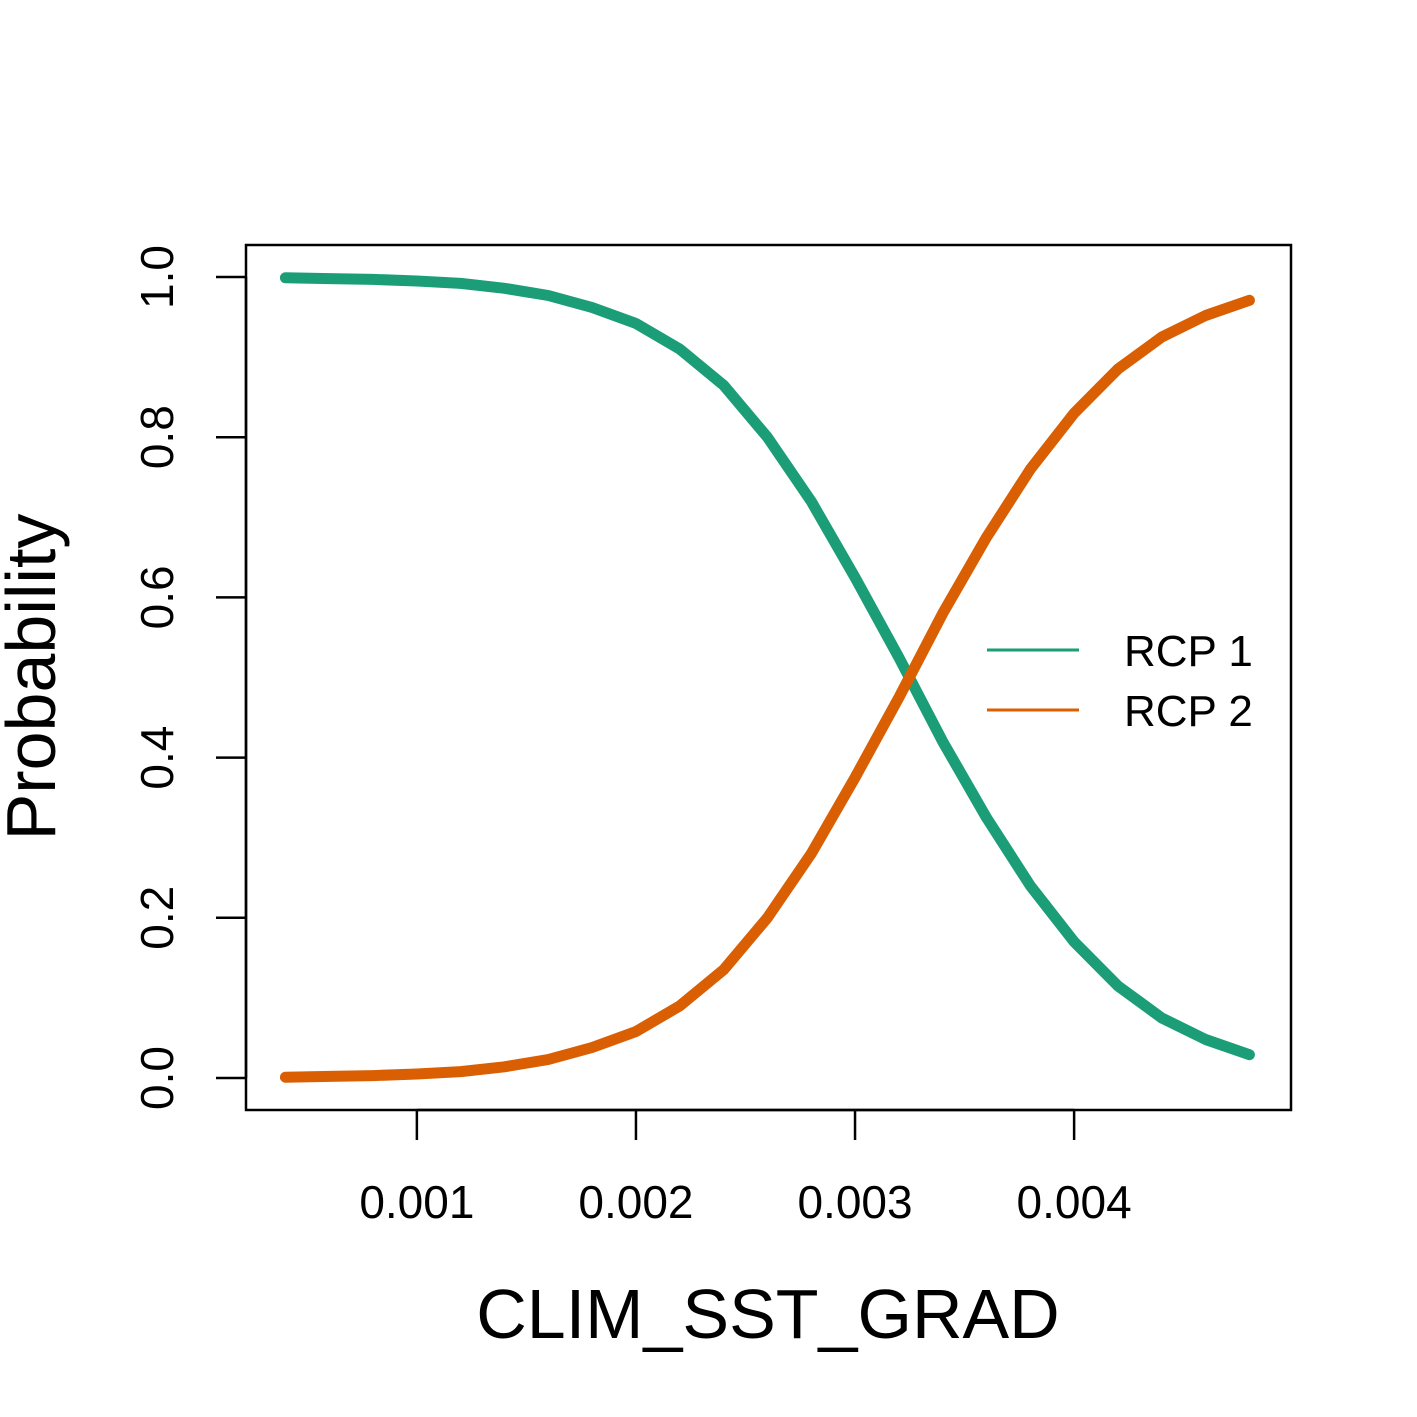 The height and width of the screenshot is (1417, 1417). Describe the element at coordinates (35, 677) in the screenshot. I see `y-axis-title: Probability` at that location.